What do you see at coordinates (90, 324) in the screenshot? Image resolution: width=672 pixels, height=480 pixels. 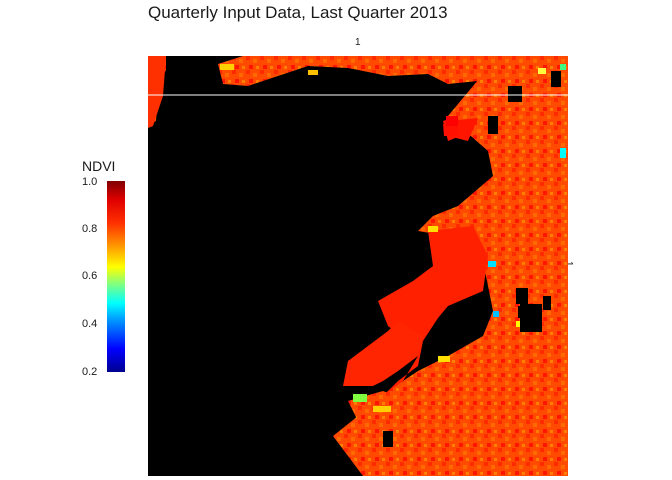 I see `legend-tick-label: 0.4` at bounding box center [90, 324].